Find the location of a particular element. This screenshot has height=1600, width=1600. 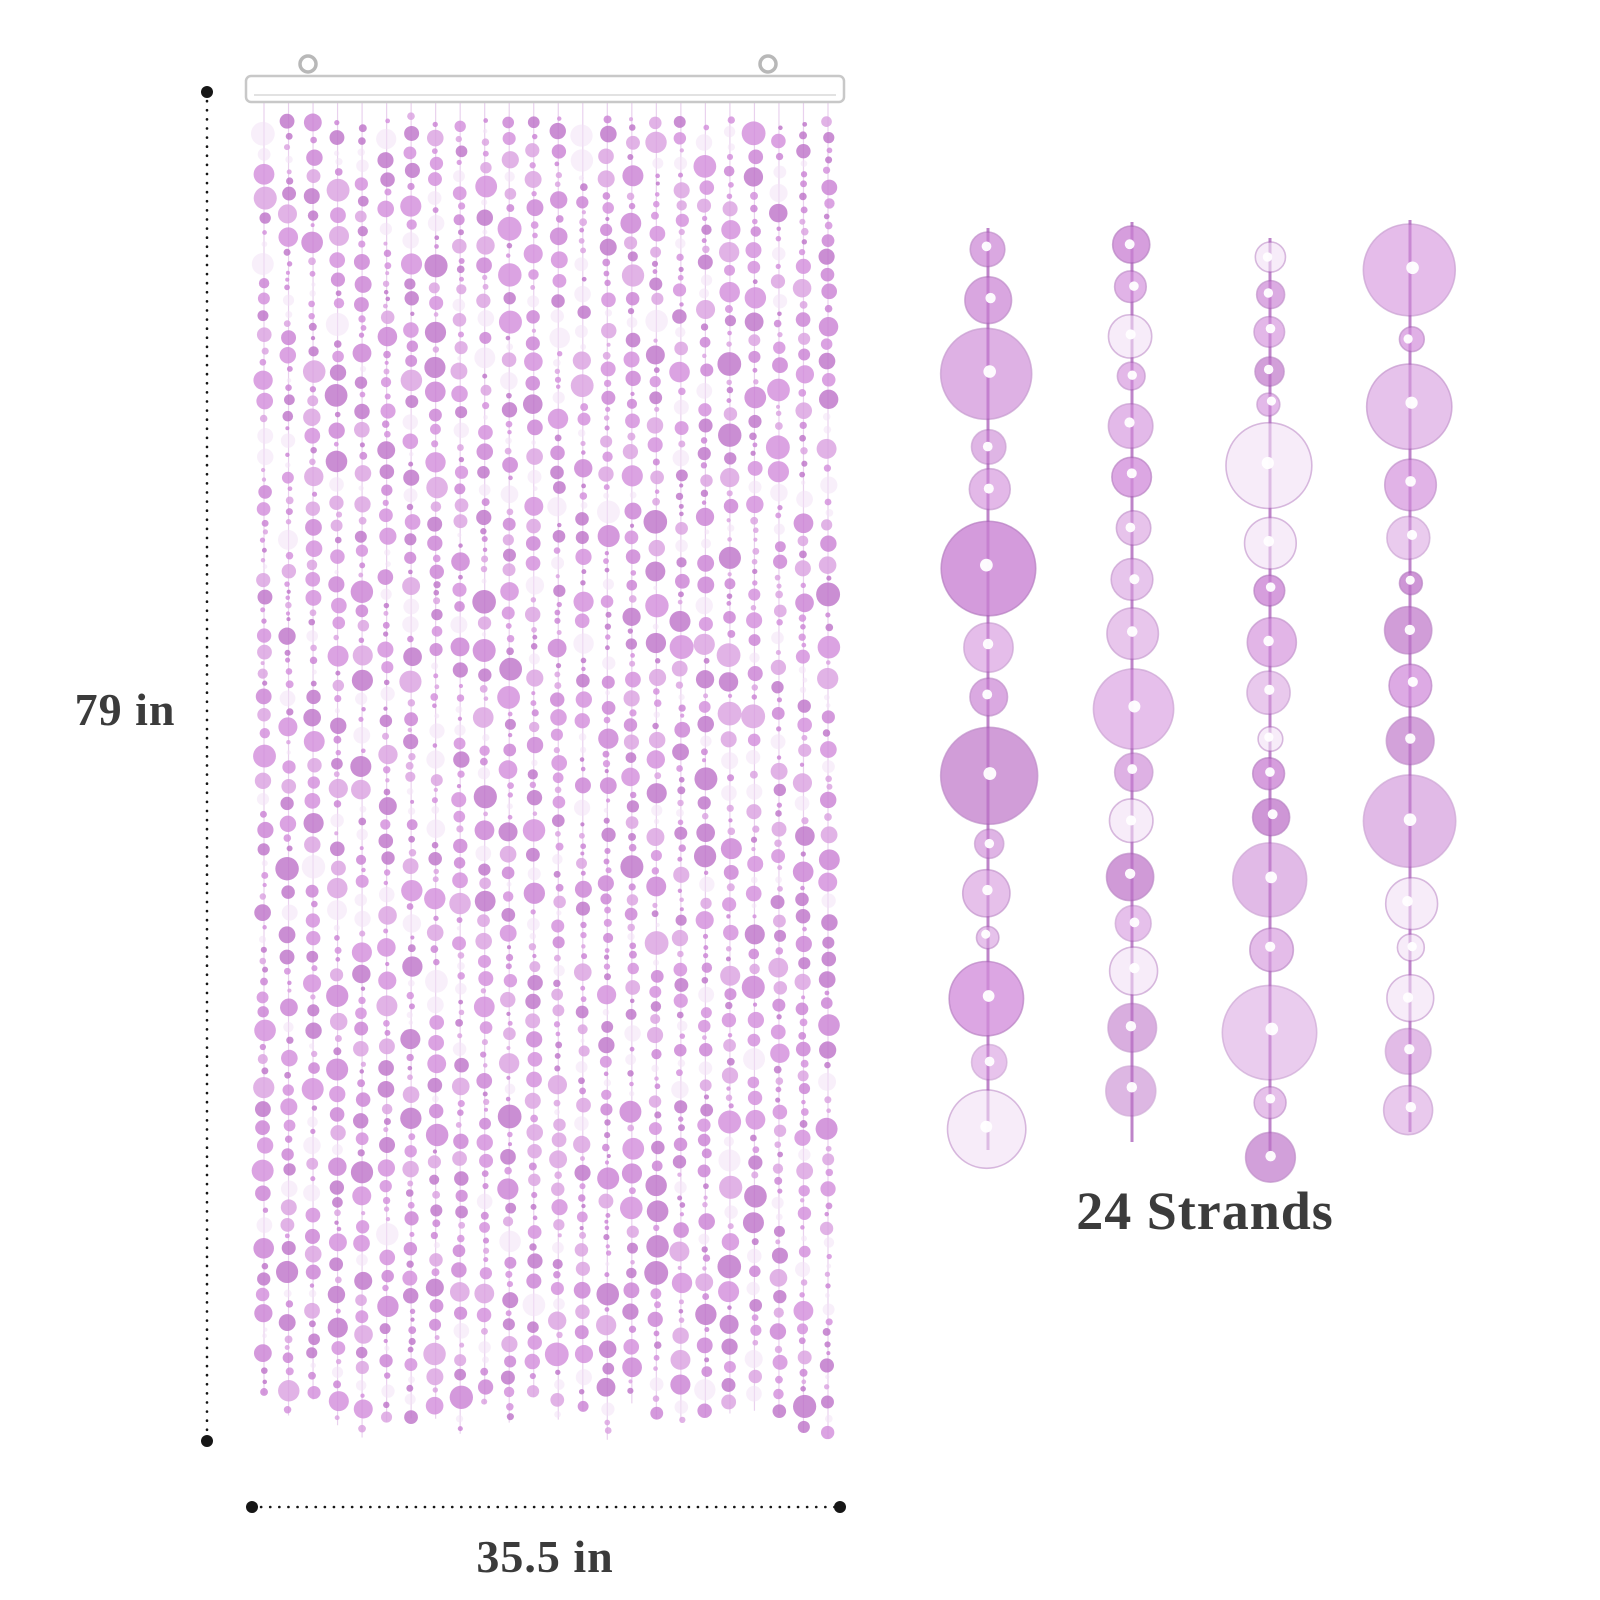

strand-count-label: 24 Strands is located at coordinates (1205, 1211).